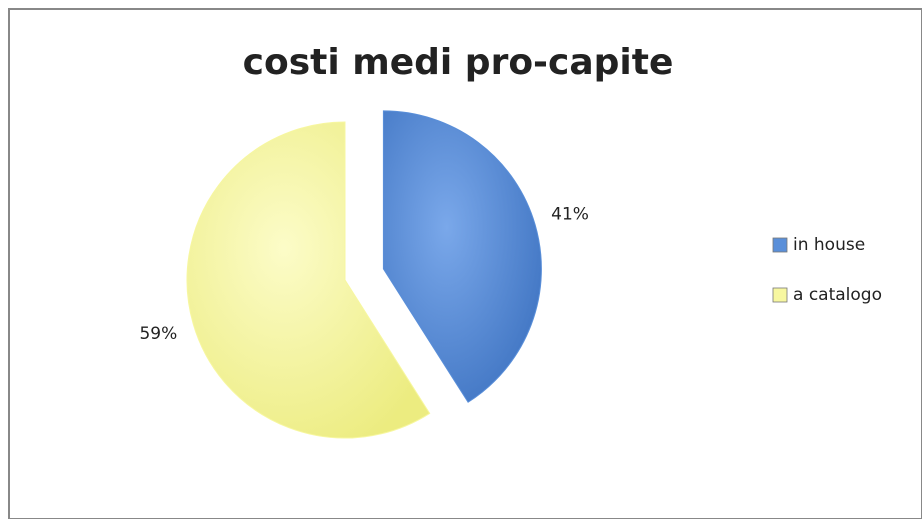 The image size is (922, 519). Describe the element at coordinates (458, 62) in the screenshot. I see `chart-title: costi medi pro-capite` at that location.